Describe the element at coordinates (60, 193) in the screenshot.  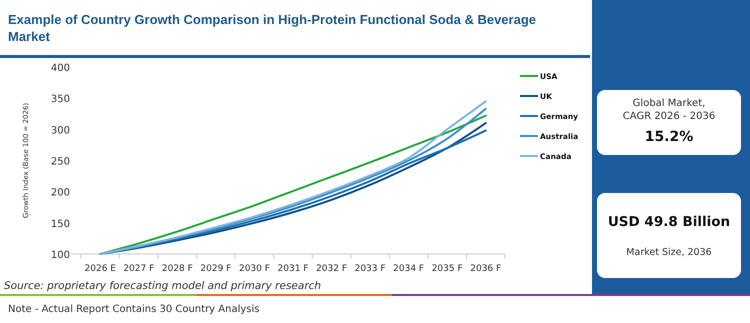
I see `y-tick-label: 200` at that location.